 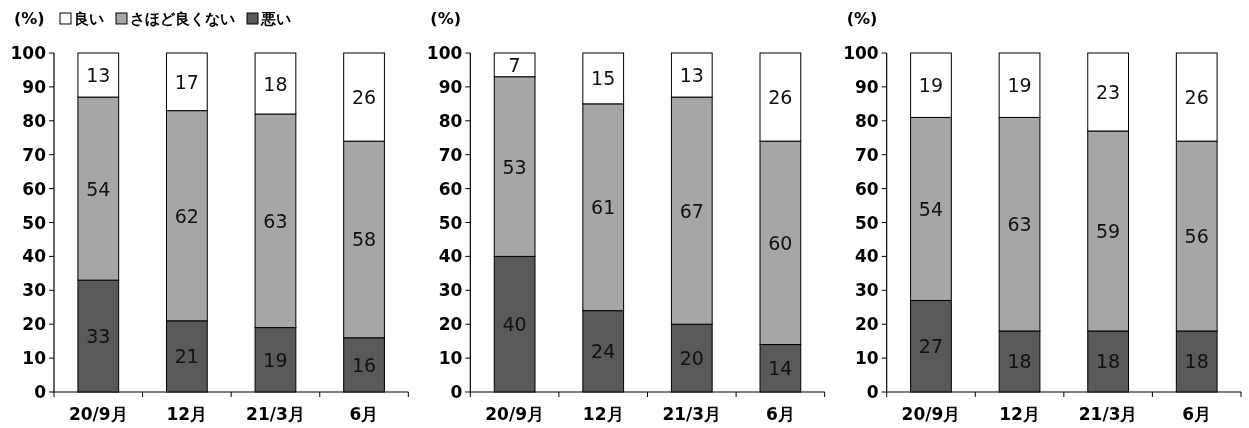 I want to click on legend-label: 悪い, so click(x=275, y=19).